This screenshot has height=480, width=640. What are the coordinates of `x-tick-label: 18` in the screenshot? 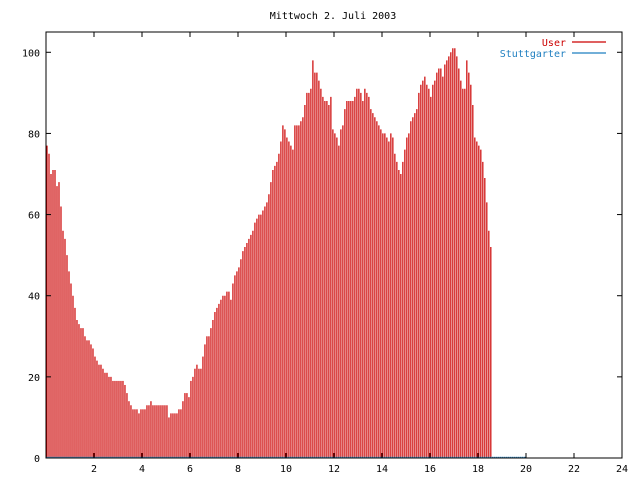 It's located at (478, 469).